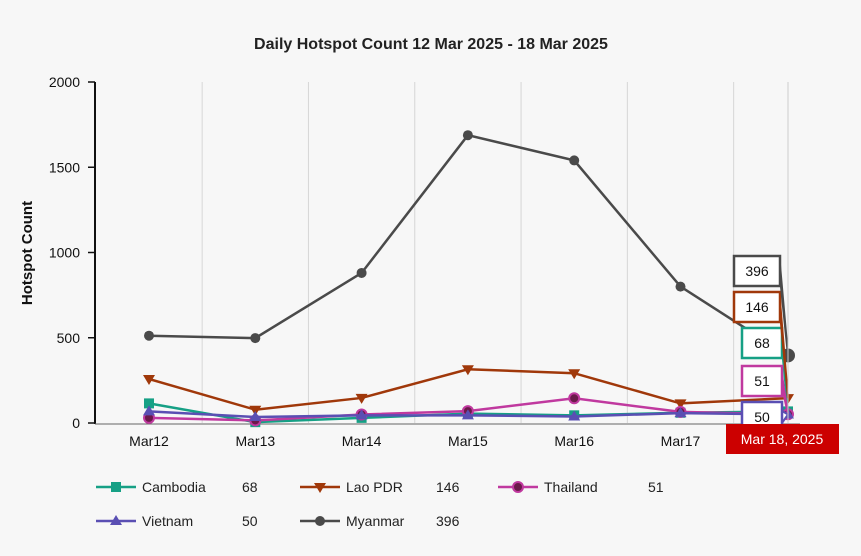 The height and width of the screenshot is (556, 861). I want to click on legend-value: 68, so click(250, 487).